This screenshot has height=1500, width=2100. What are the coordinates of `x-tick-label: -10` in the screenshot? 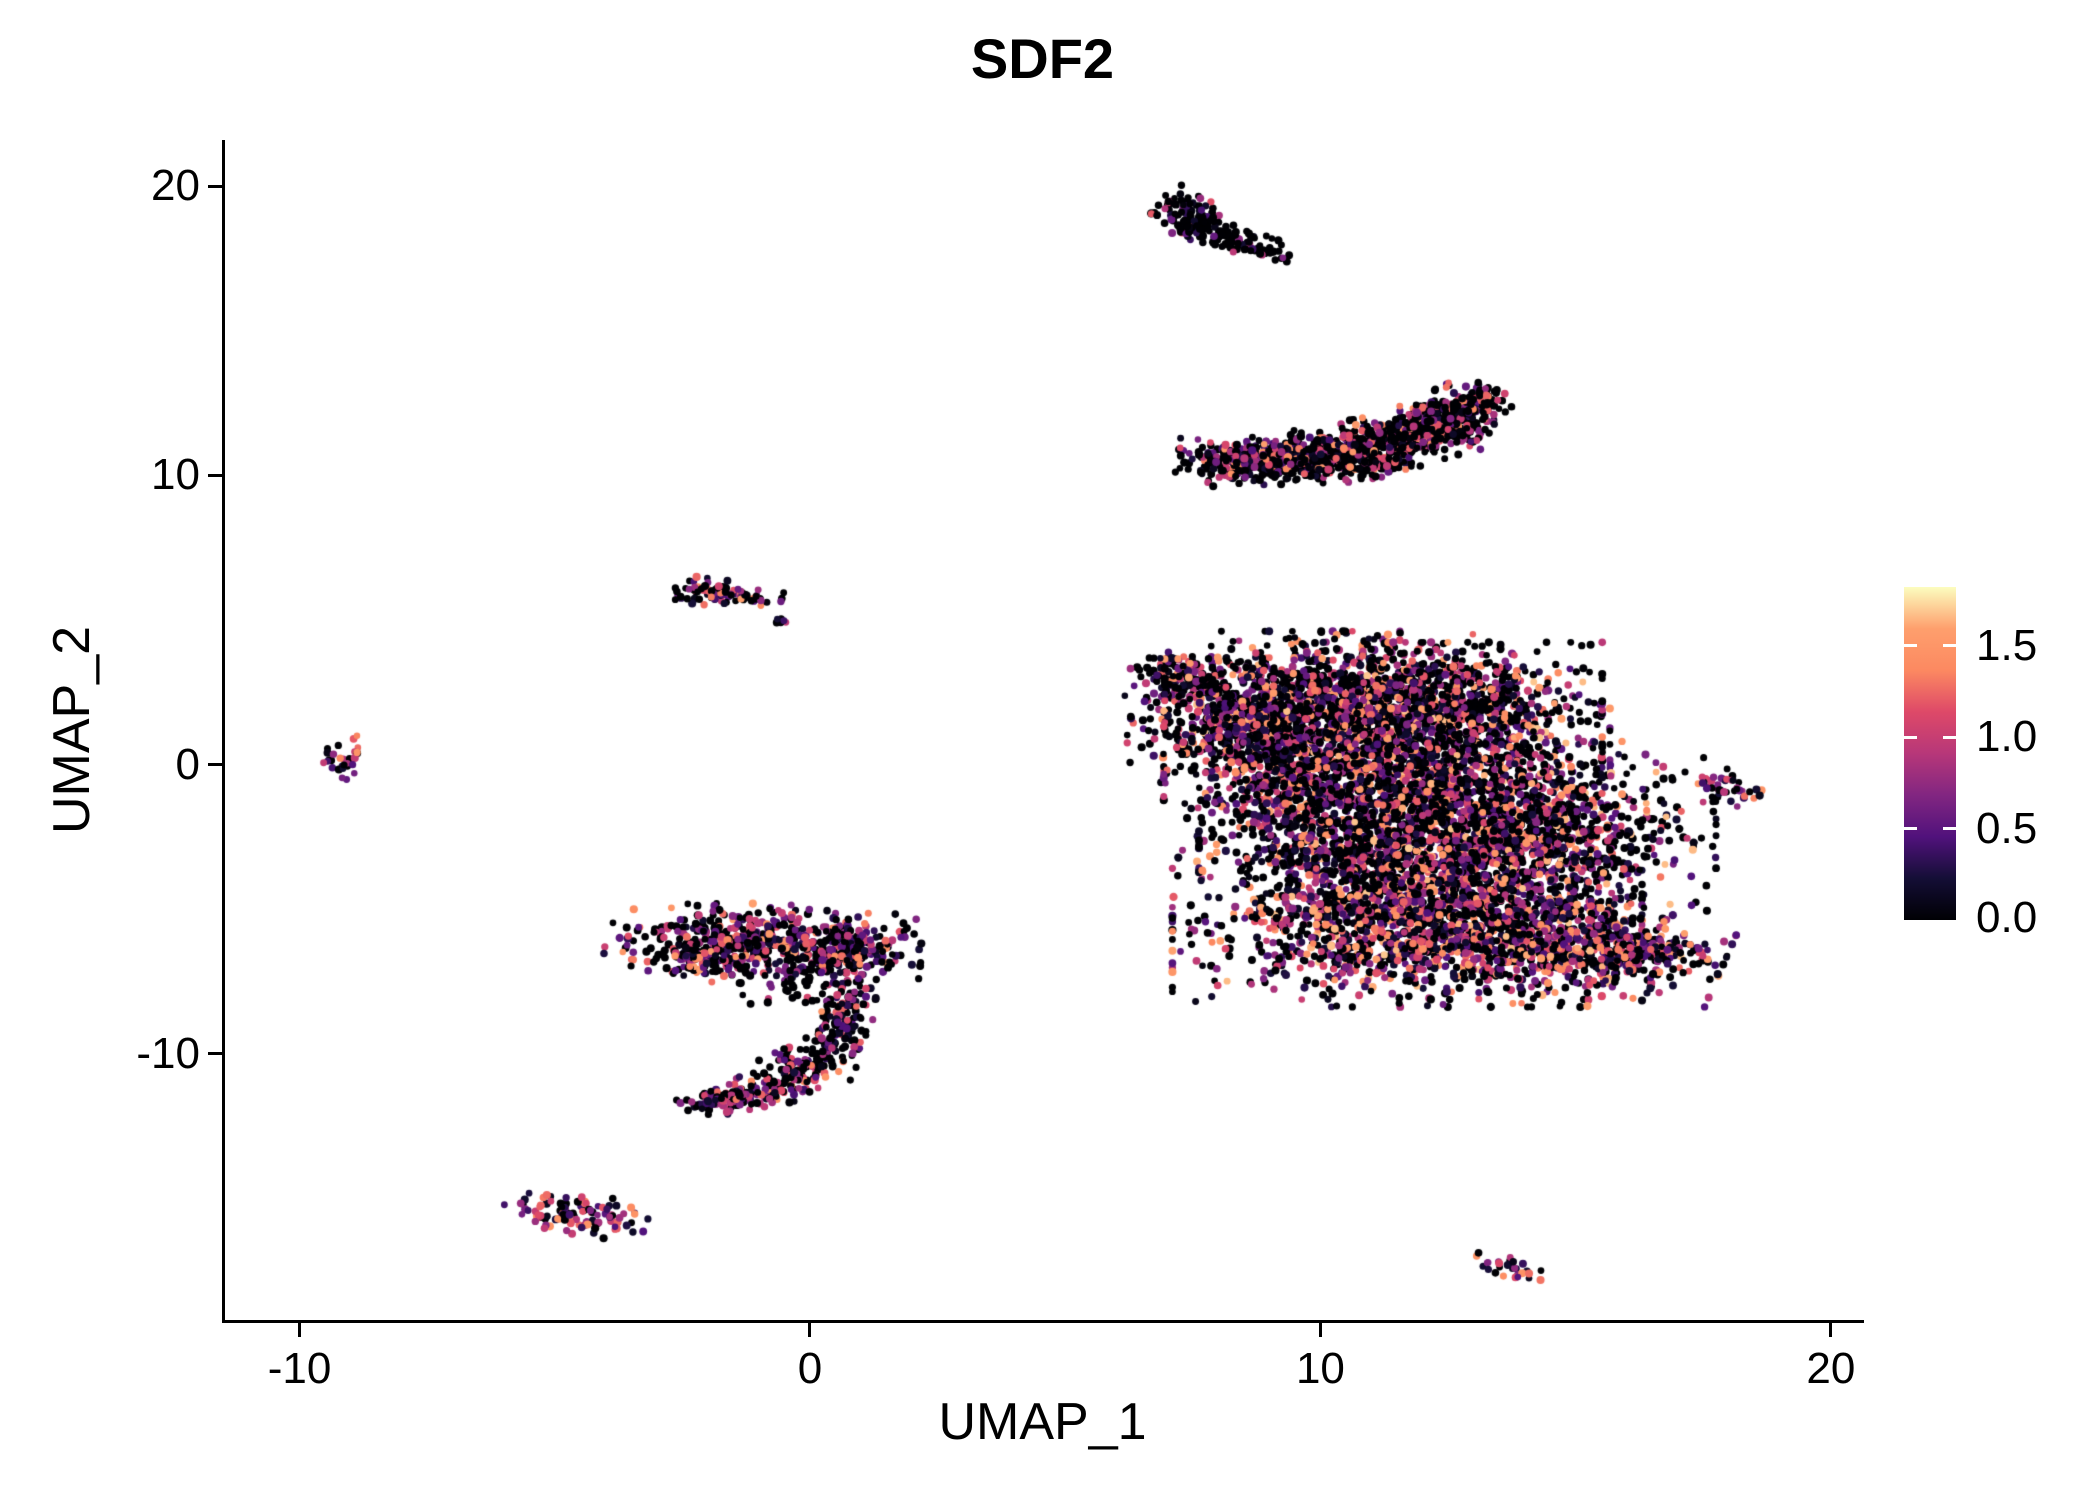 It's located at (299, 1368).